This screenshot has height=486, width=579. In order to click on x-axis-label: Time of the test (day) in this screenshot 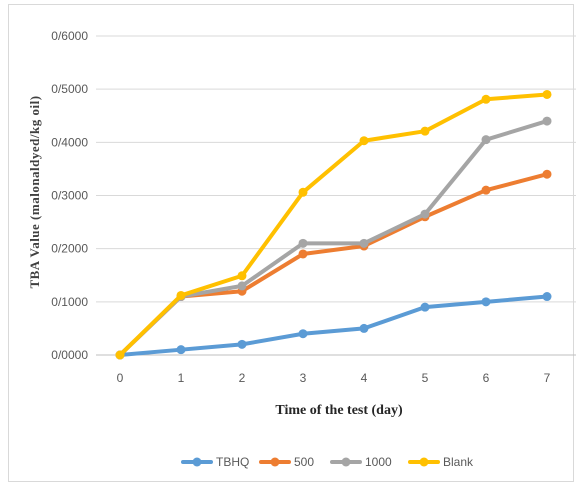, I will do `click(339, 410)`.